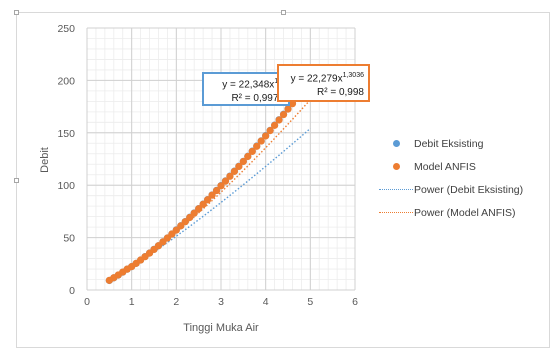 The width and height of the screenshot is (552, 351). I want to click on x-tick-labels: 0 1 2 3 4 5 6, so click(221, 302).